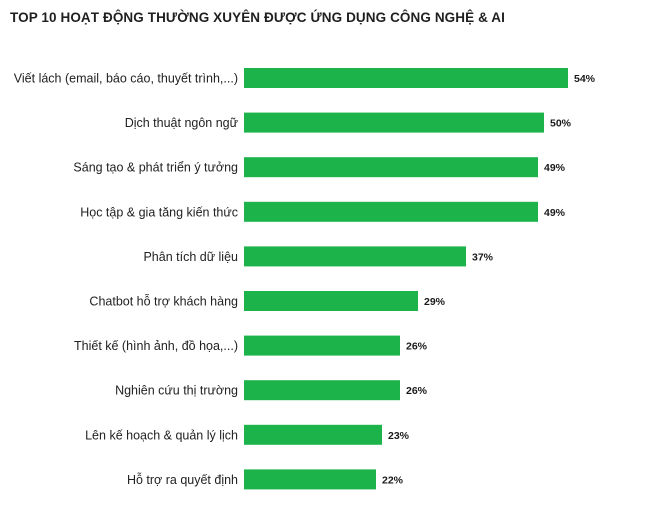 Image resolution: width=660 pixels, height=508 pixels. Describe the element at coordinates (483, 257) in the screenshot. I see `value-label: 37%` at that location.